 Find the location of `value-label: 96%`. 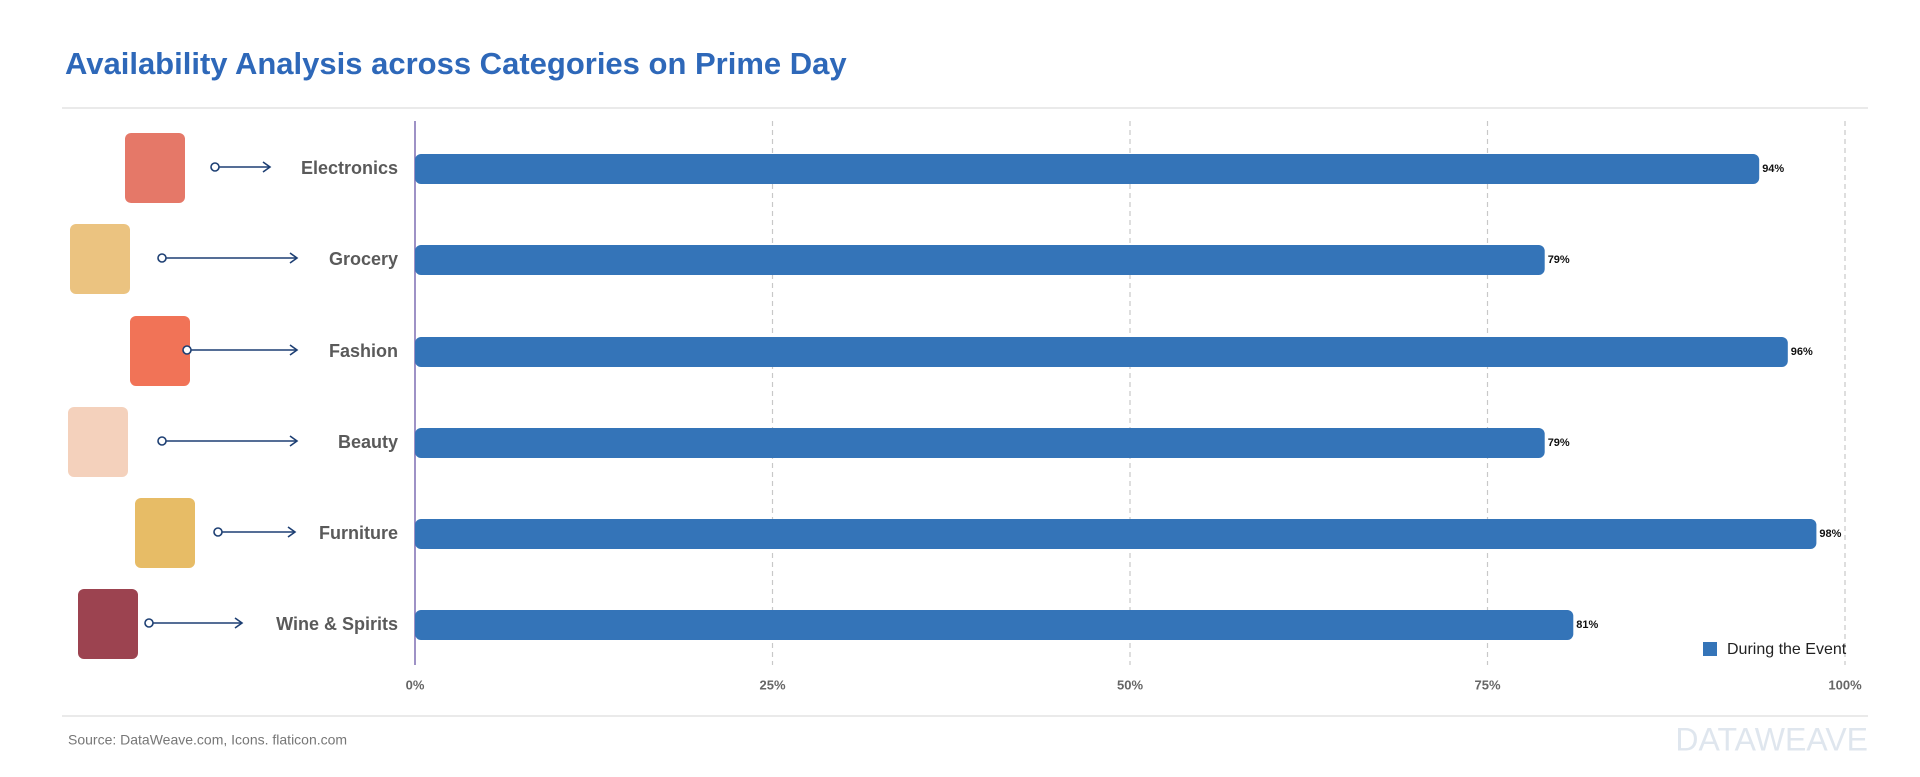

value-label: 96% is located at coordinates (1802, 352).